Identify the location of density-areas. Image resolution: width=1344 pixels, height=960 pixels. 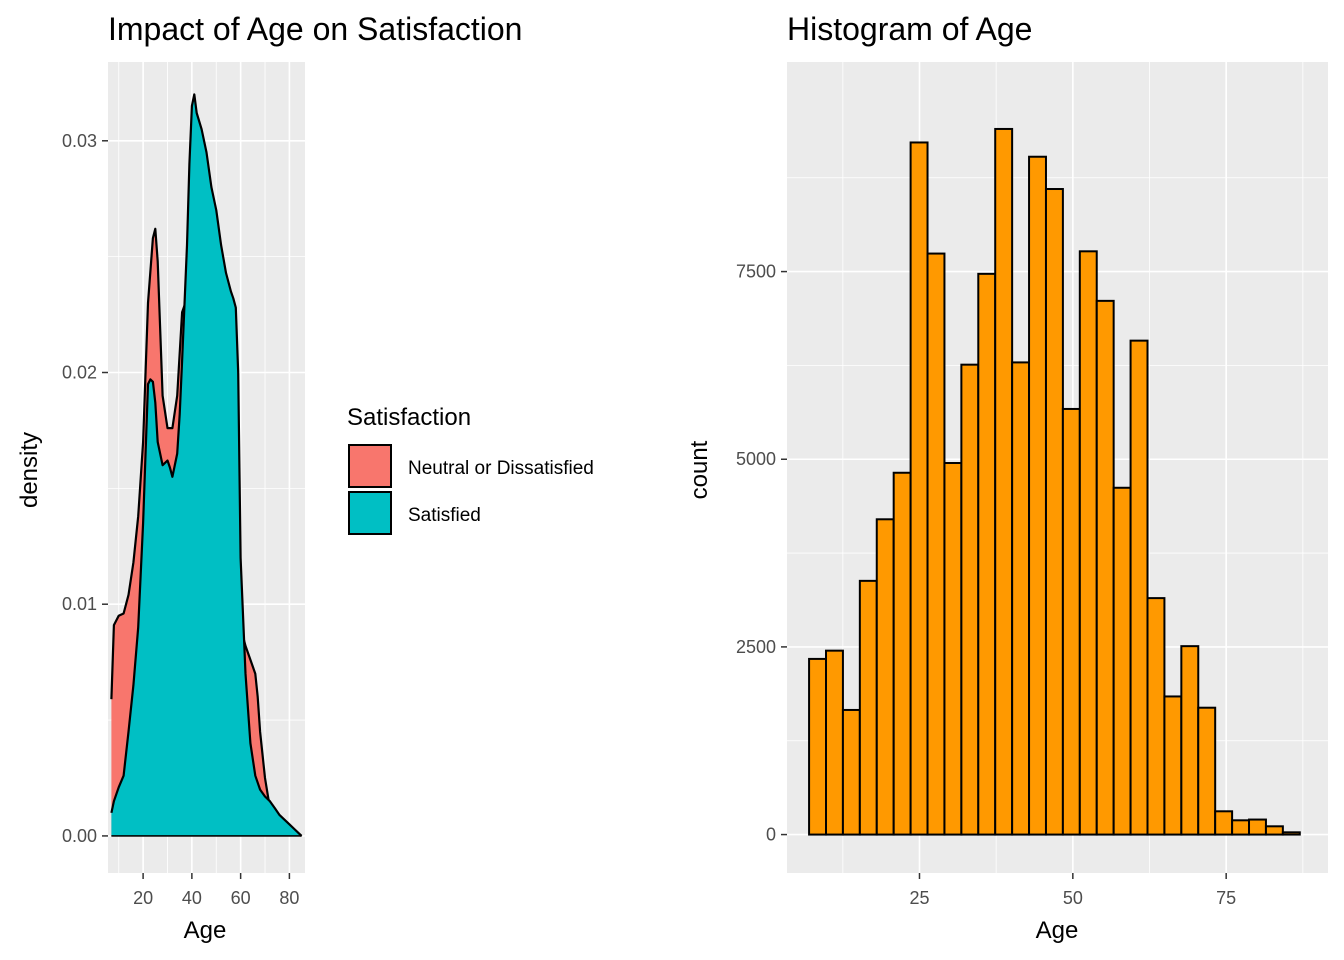
(206, 465).